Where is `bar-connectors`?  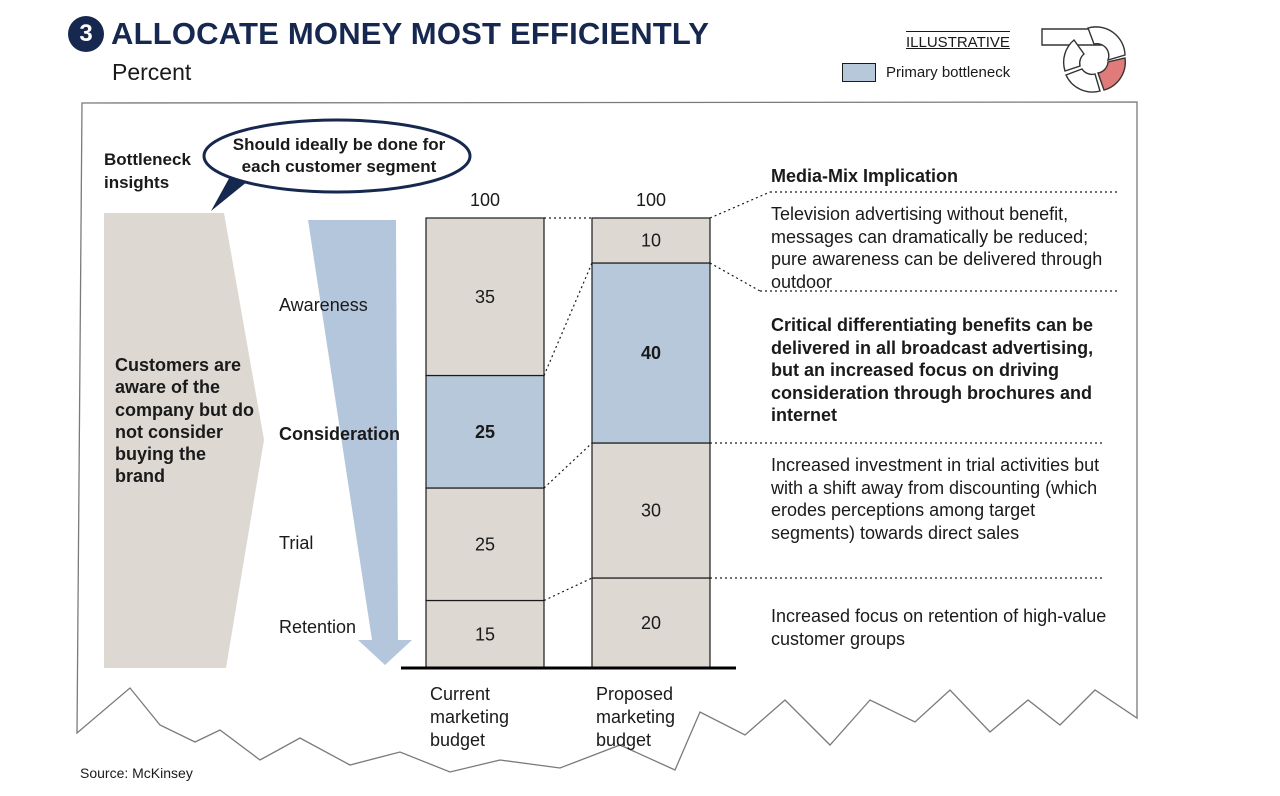
bar-connectors is located at coordinates (568, 409).